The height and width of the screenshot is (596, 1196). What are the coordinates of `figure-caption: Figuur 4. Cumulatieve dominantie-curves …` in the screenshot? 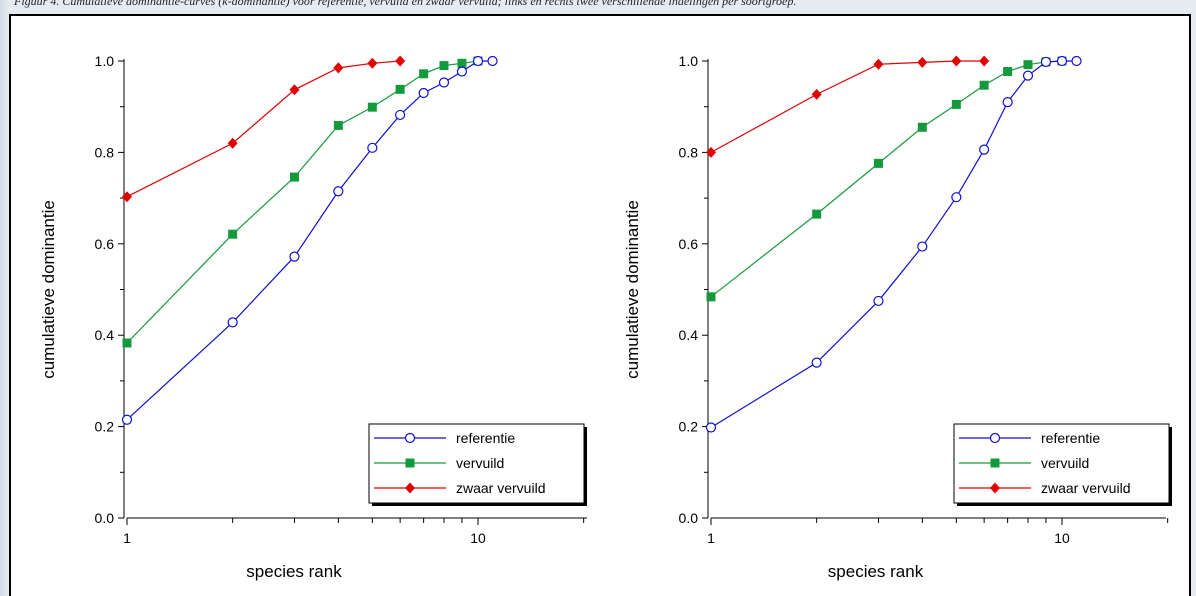 It's located at (405, 4).